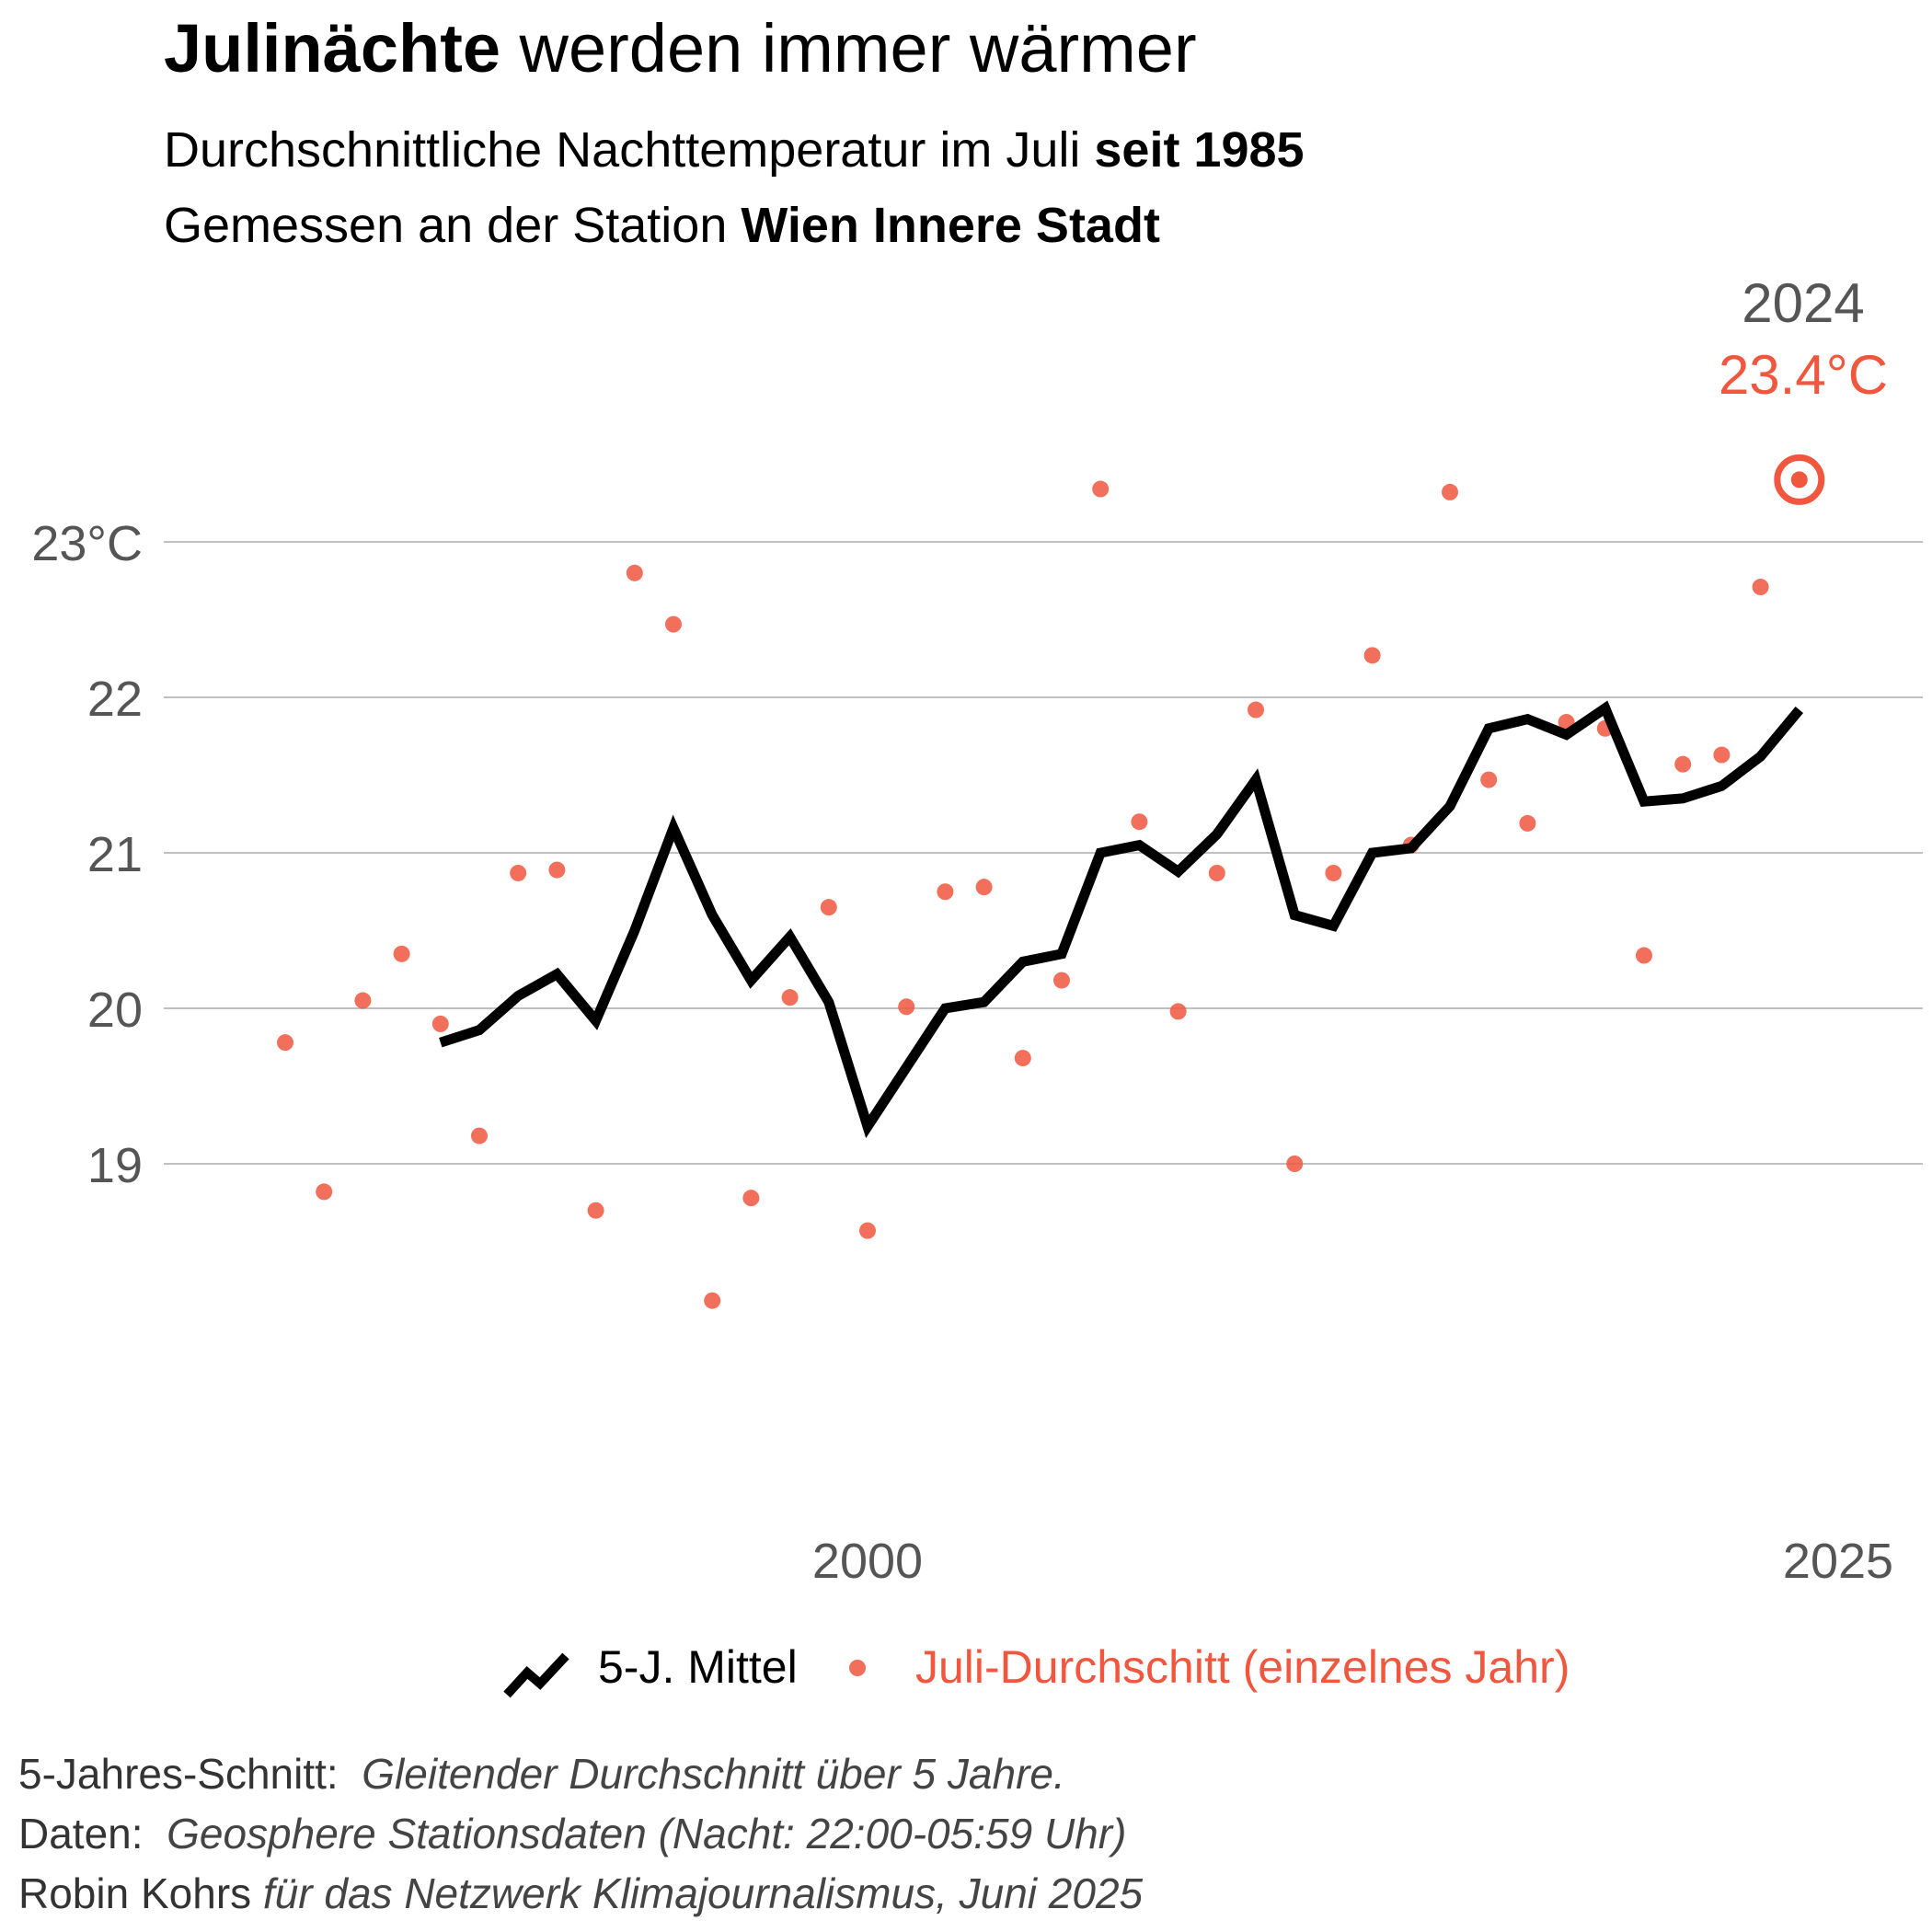 This screenshot has width=1932, height=1932. Describe the element at coordinates (1803, 303) in the screenshot. I see `annotation-year: 2024` at that location.